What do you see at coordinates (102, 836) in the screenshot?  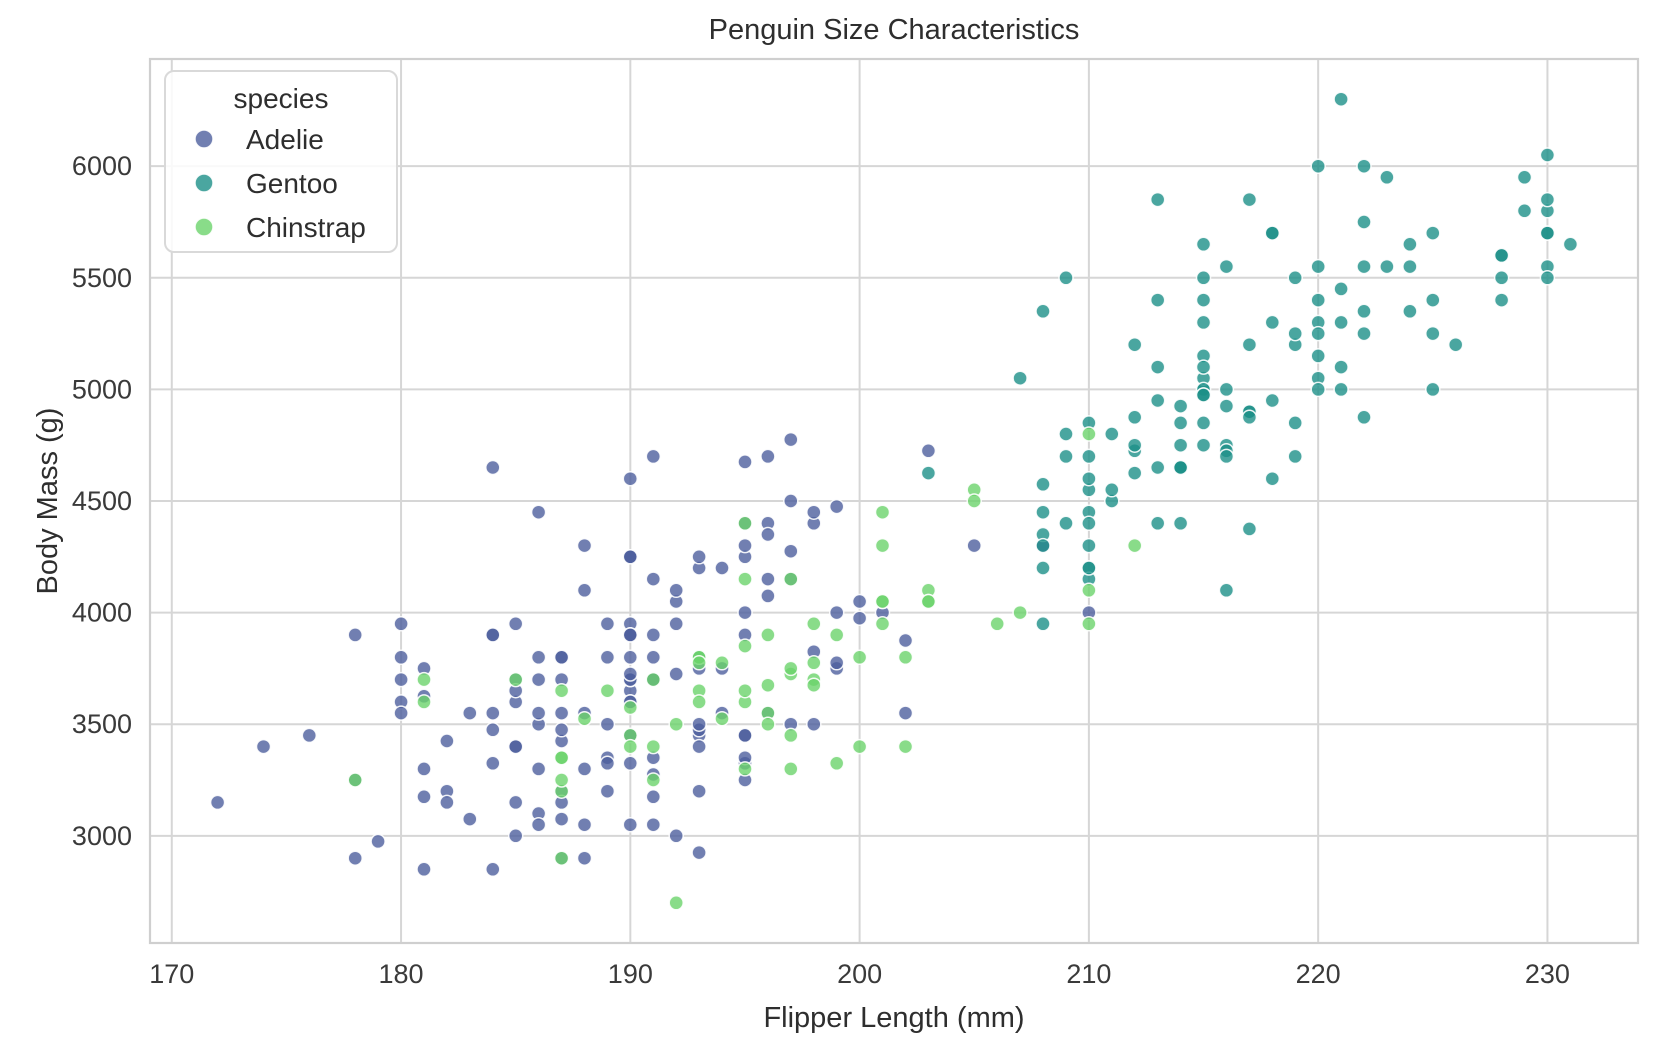 I see `y-tick-label: 3000` at bounding box center [102, 836].